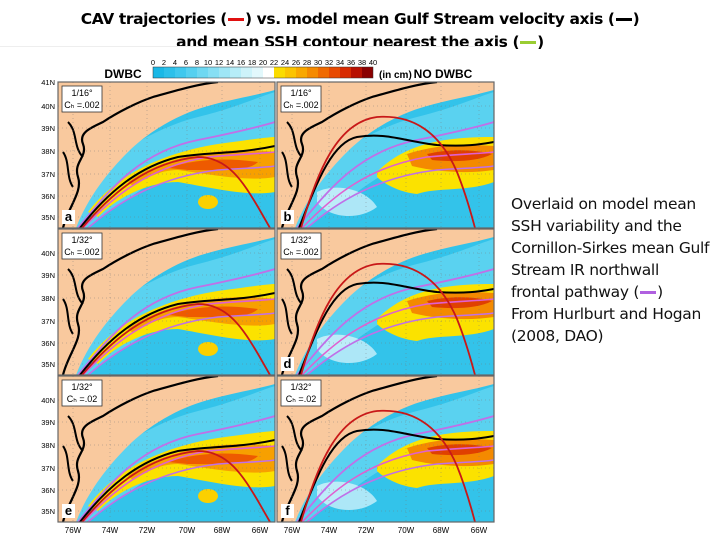 Image resolution: width=720 pixels, height=540 pixels. I want to click on no-dwbc-header: NO DWBC, so click(443, 74).